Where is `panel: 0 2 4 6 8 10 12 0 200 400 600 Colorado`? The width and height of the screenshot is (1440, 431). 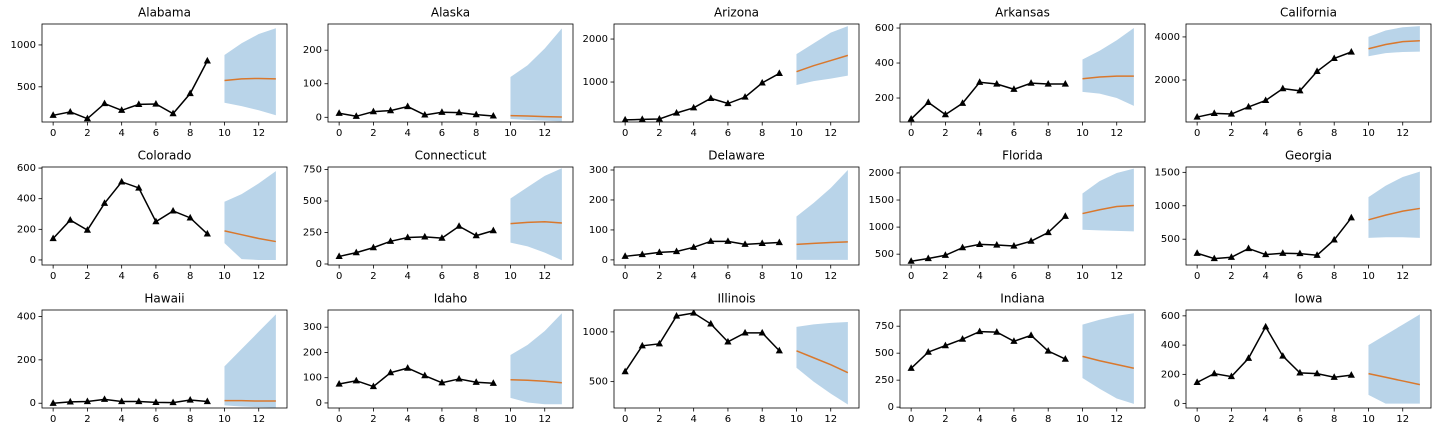
panel: 0 2 4 6 8 10 12 0 200 400 600 Colorado is located at coordinates (152, 215).